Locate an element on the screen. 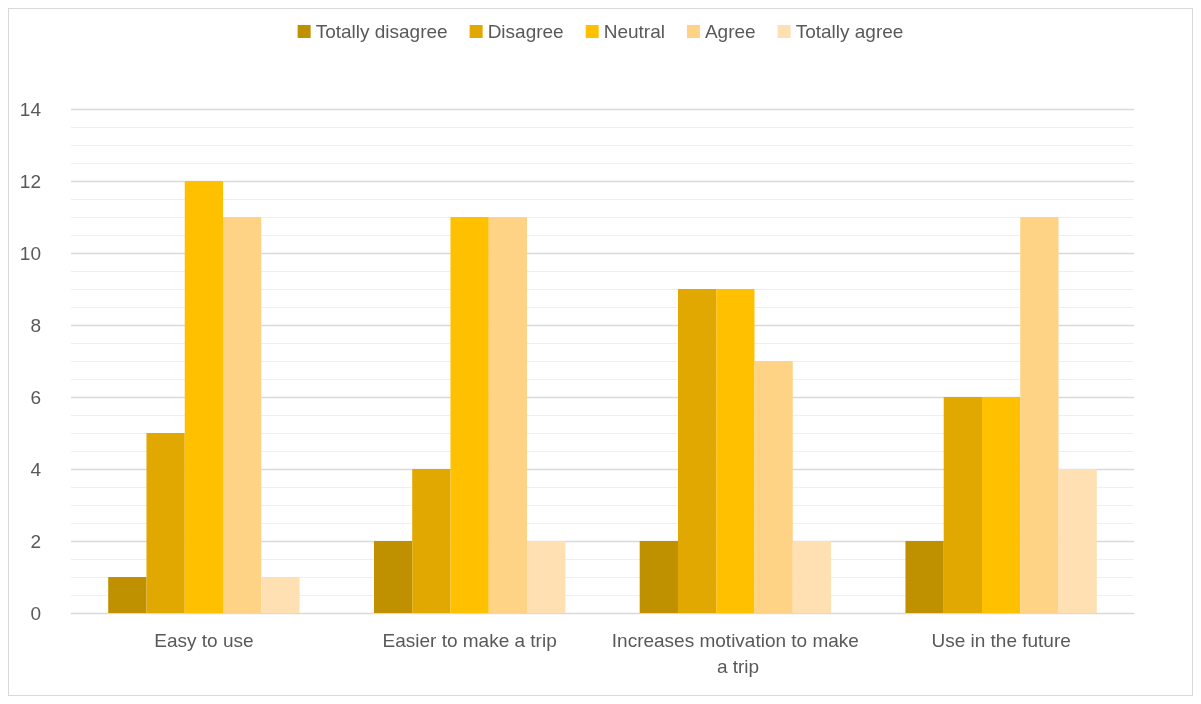 This screenshot has height=704, width=1201. x-tick-label: Easier to make a trip is located at coordinates (469, 640).